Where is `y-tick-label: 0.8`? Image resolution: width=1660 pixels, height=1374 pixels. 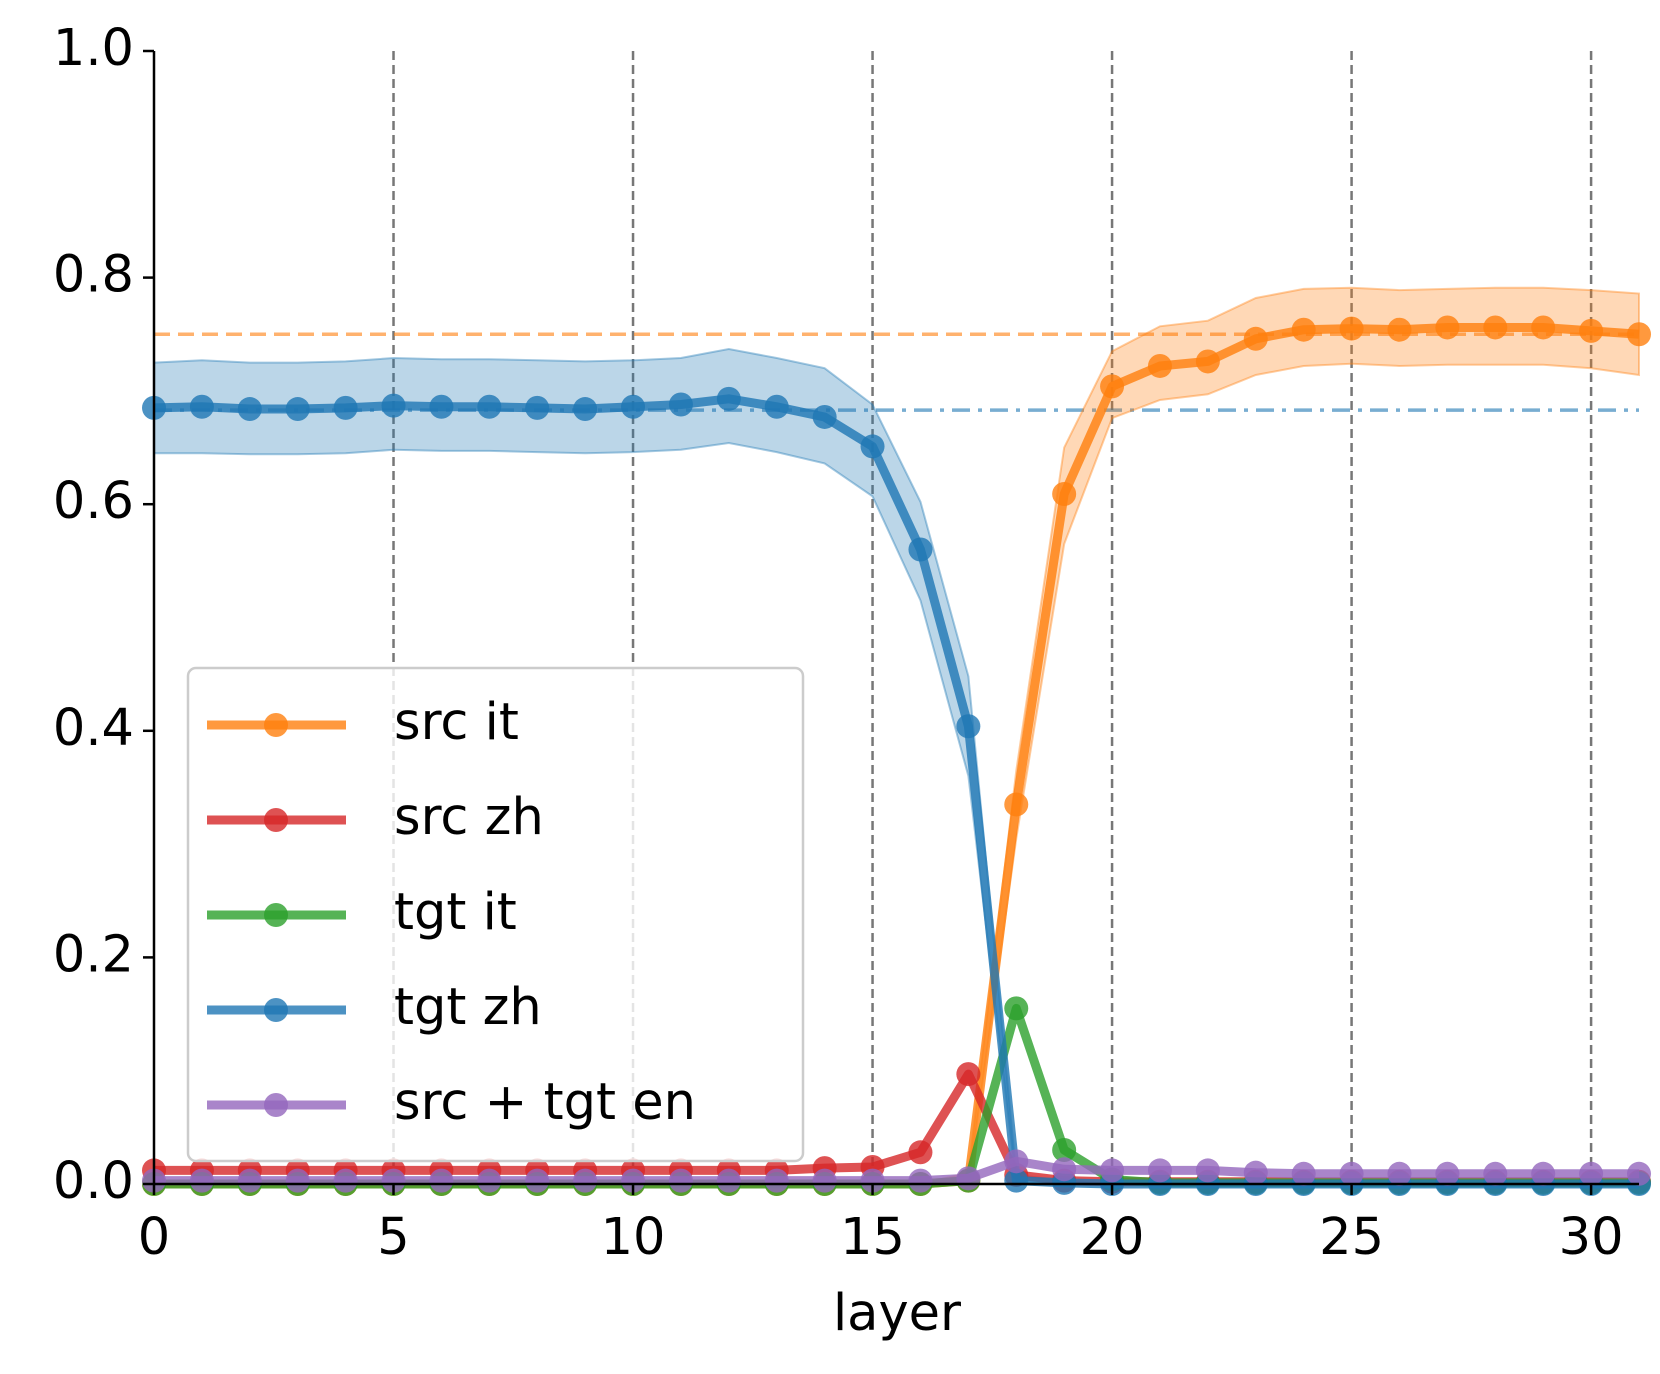
y-tick-label: 0.8 is located at coordinates (93, 275).